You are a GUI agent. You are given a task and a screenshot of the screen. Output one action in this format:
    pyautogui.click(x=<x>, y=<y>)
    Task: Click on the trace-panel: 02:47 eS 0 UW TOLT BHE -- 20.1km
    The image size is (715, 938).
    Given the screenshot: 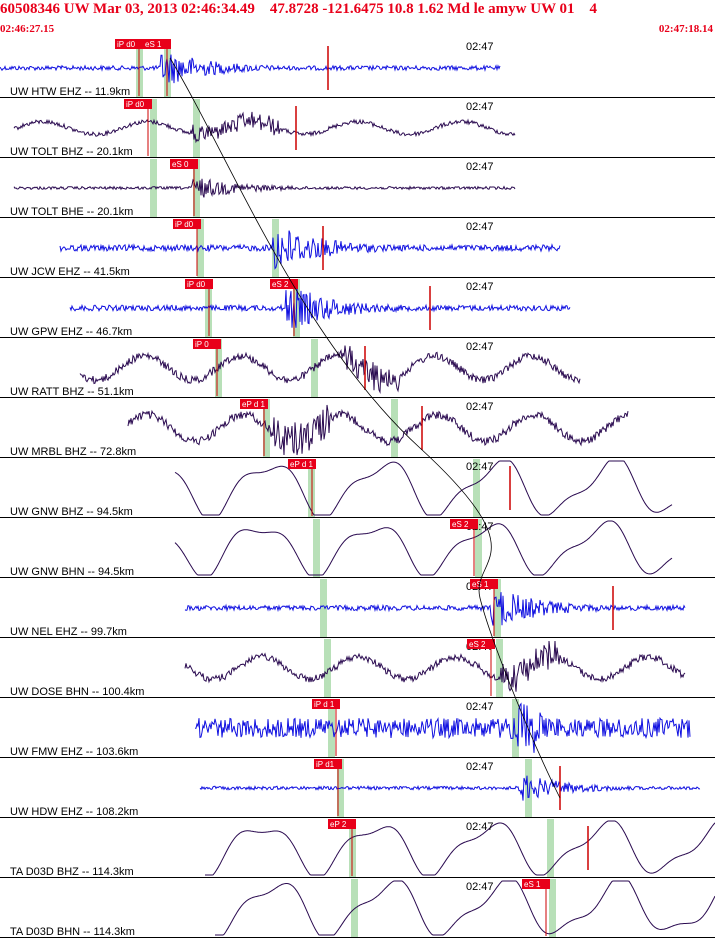 What is the action you would take?
    pyautogui.click(x=357, y=188)
    